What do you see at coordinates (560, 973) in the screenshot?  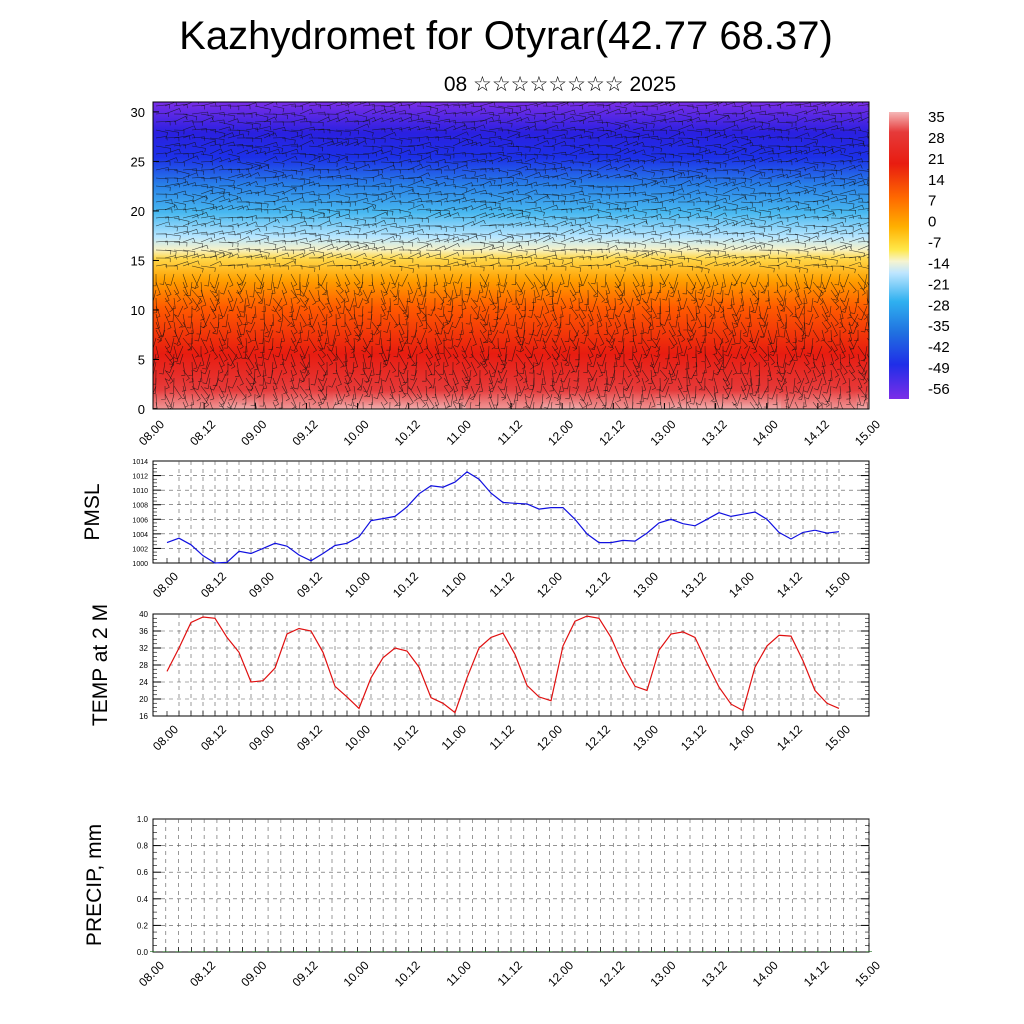 I see `x-tick-label: 12.00` at bounding box center [560, 973].